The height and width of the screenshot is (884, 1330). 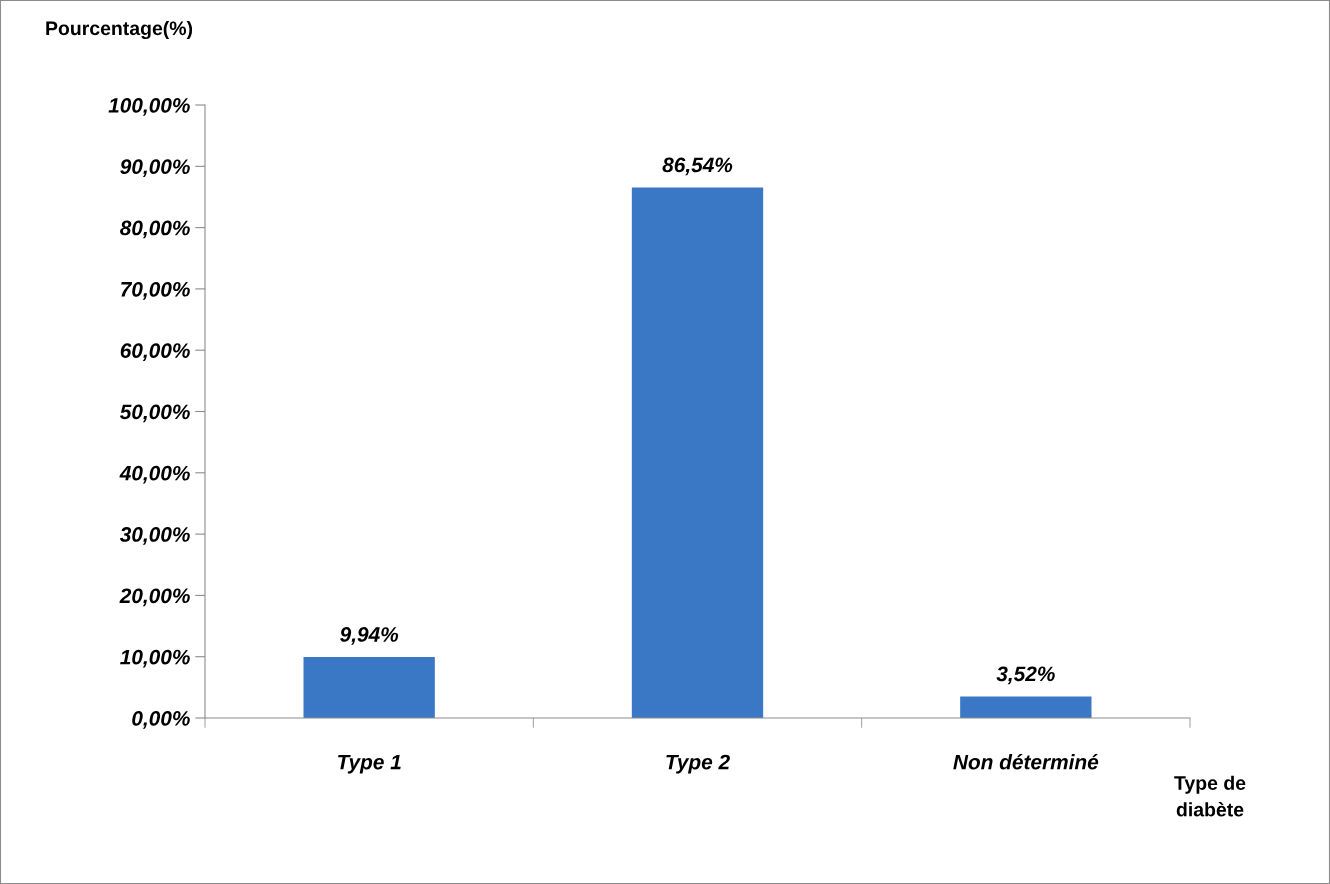 What do you see at coordinates (155, 168) in the screenshot?
I see `y-tick-label: 90,00%` at bounding box center [155, 168].